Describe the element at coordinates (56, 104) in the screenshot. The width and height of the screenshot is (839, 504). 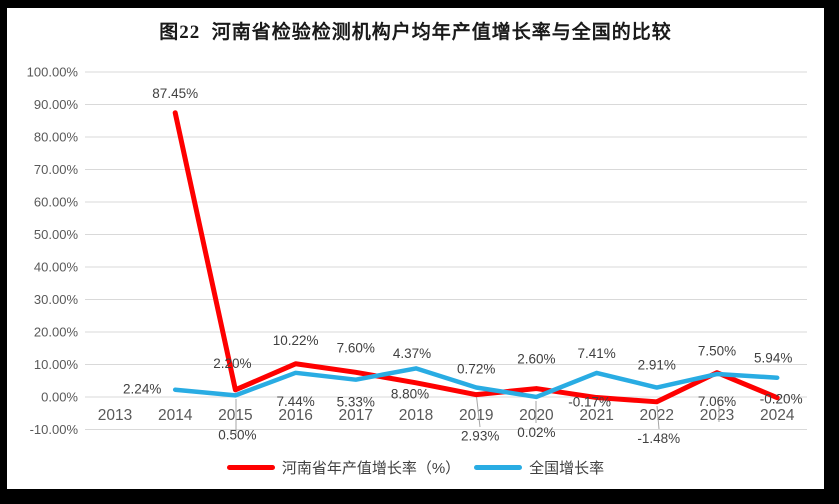
I see `y-axis-tick-label: 90.00%` at that location.